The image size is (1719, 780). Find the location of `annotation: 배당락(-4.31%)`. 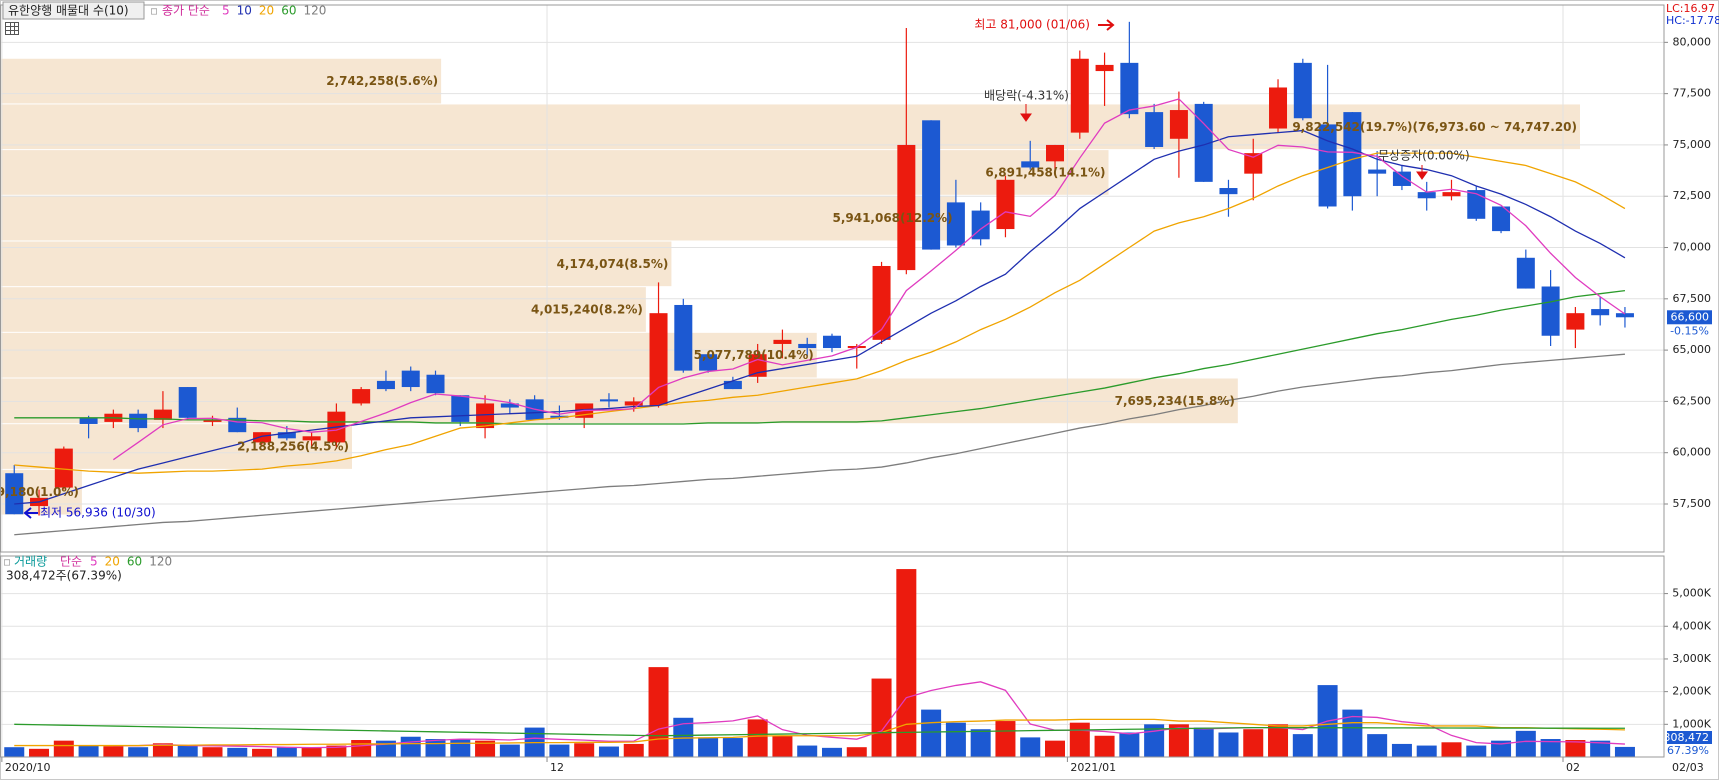

annotation: 배당락(-4.31%) is located at coordinates (1026, 96).